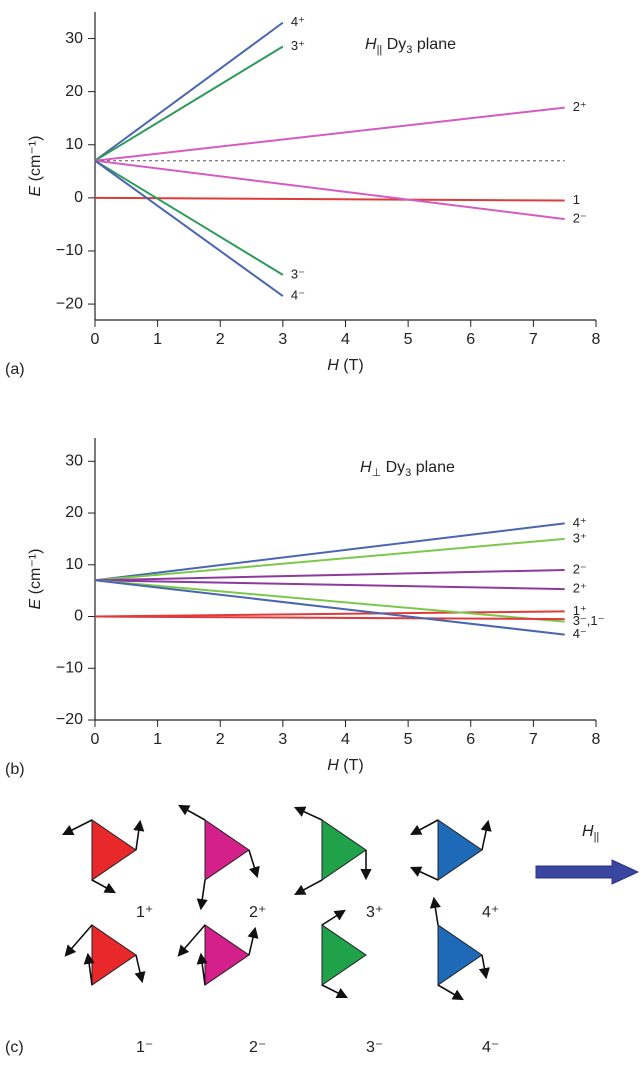 The height and width of the screenshot is (1066, 640). I want to click on annotation: H⊥ Dy3 plane, so click(407, 469).